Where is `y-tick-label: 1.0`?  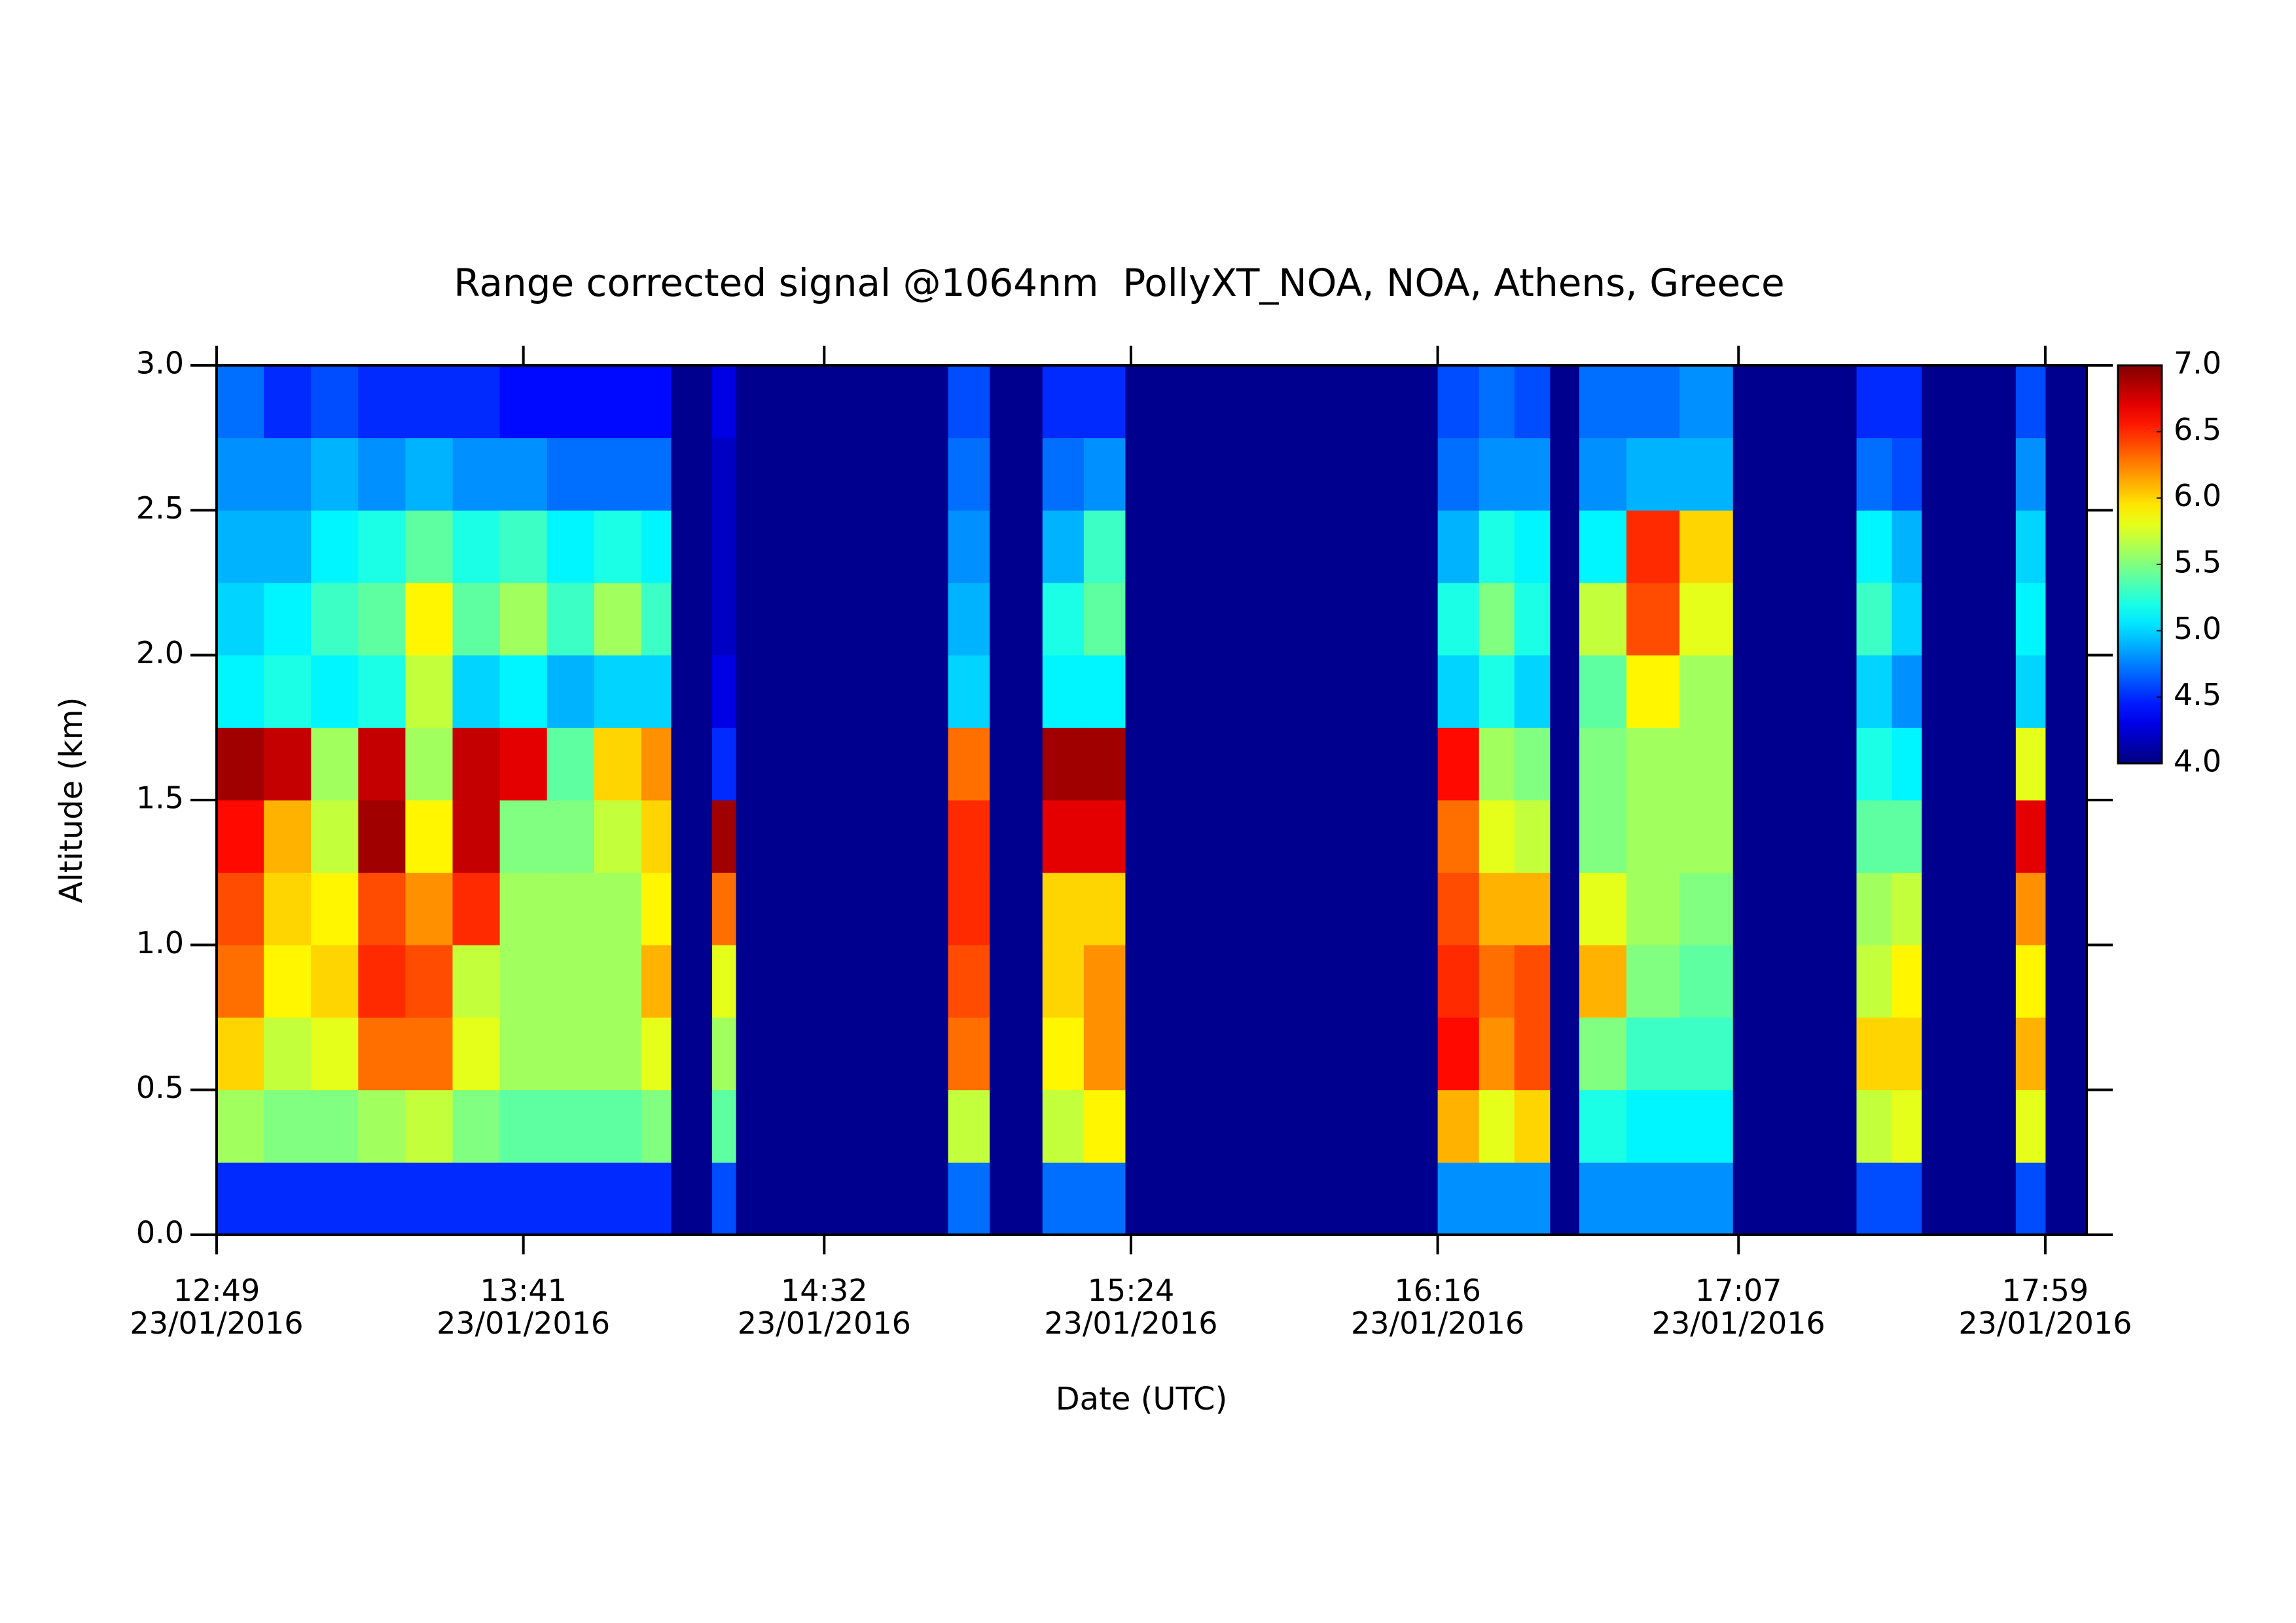 y-tick-label: 1.0 is located at coordinates (160, 942).